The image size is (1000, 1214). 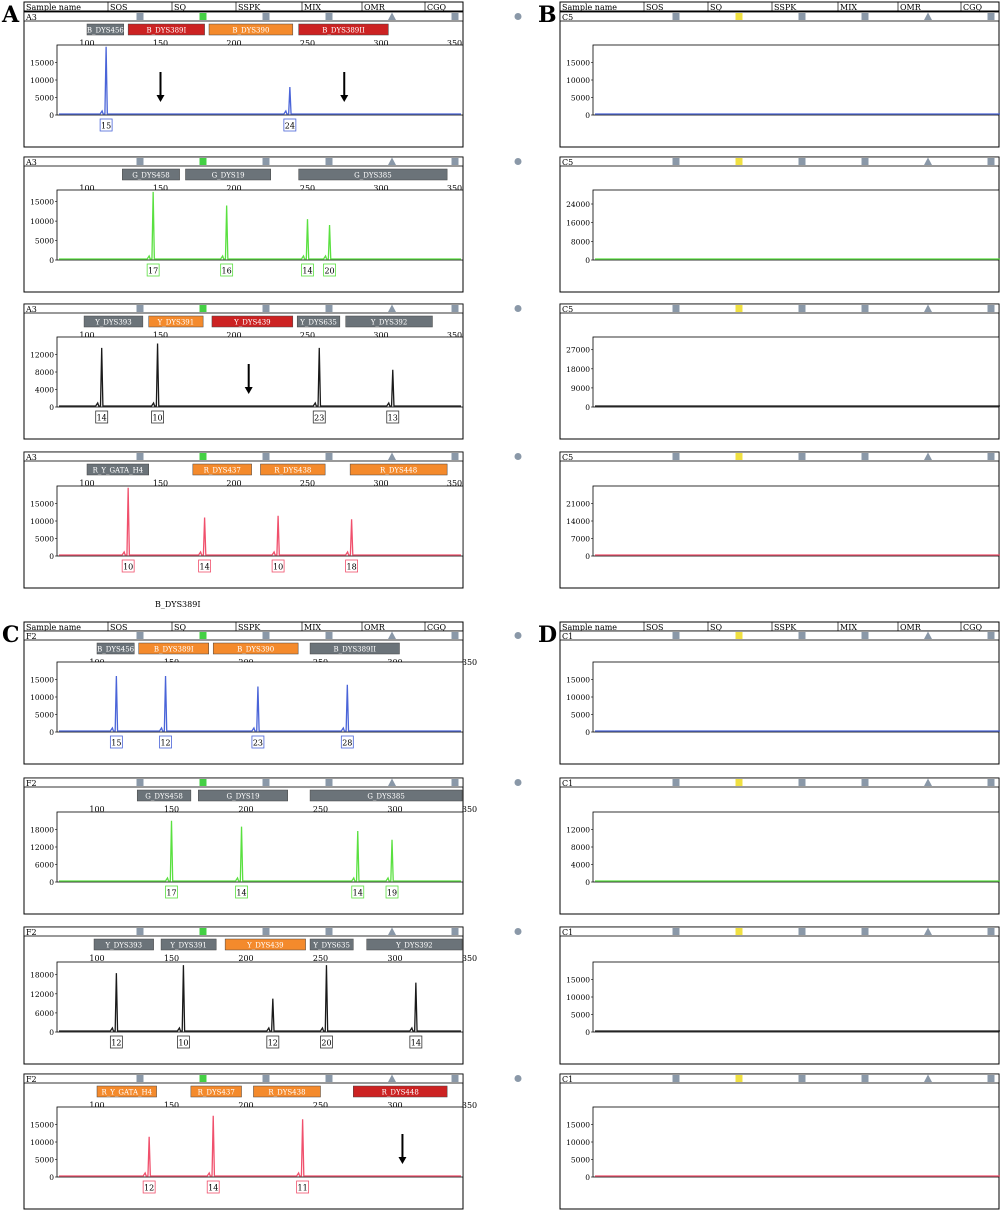 I want to click on y-tick-label: 4000, so click(x=44, y=390).